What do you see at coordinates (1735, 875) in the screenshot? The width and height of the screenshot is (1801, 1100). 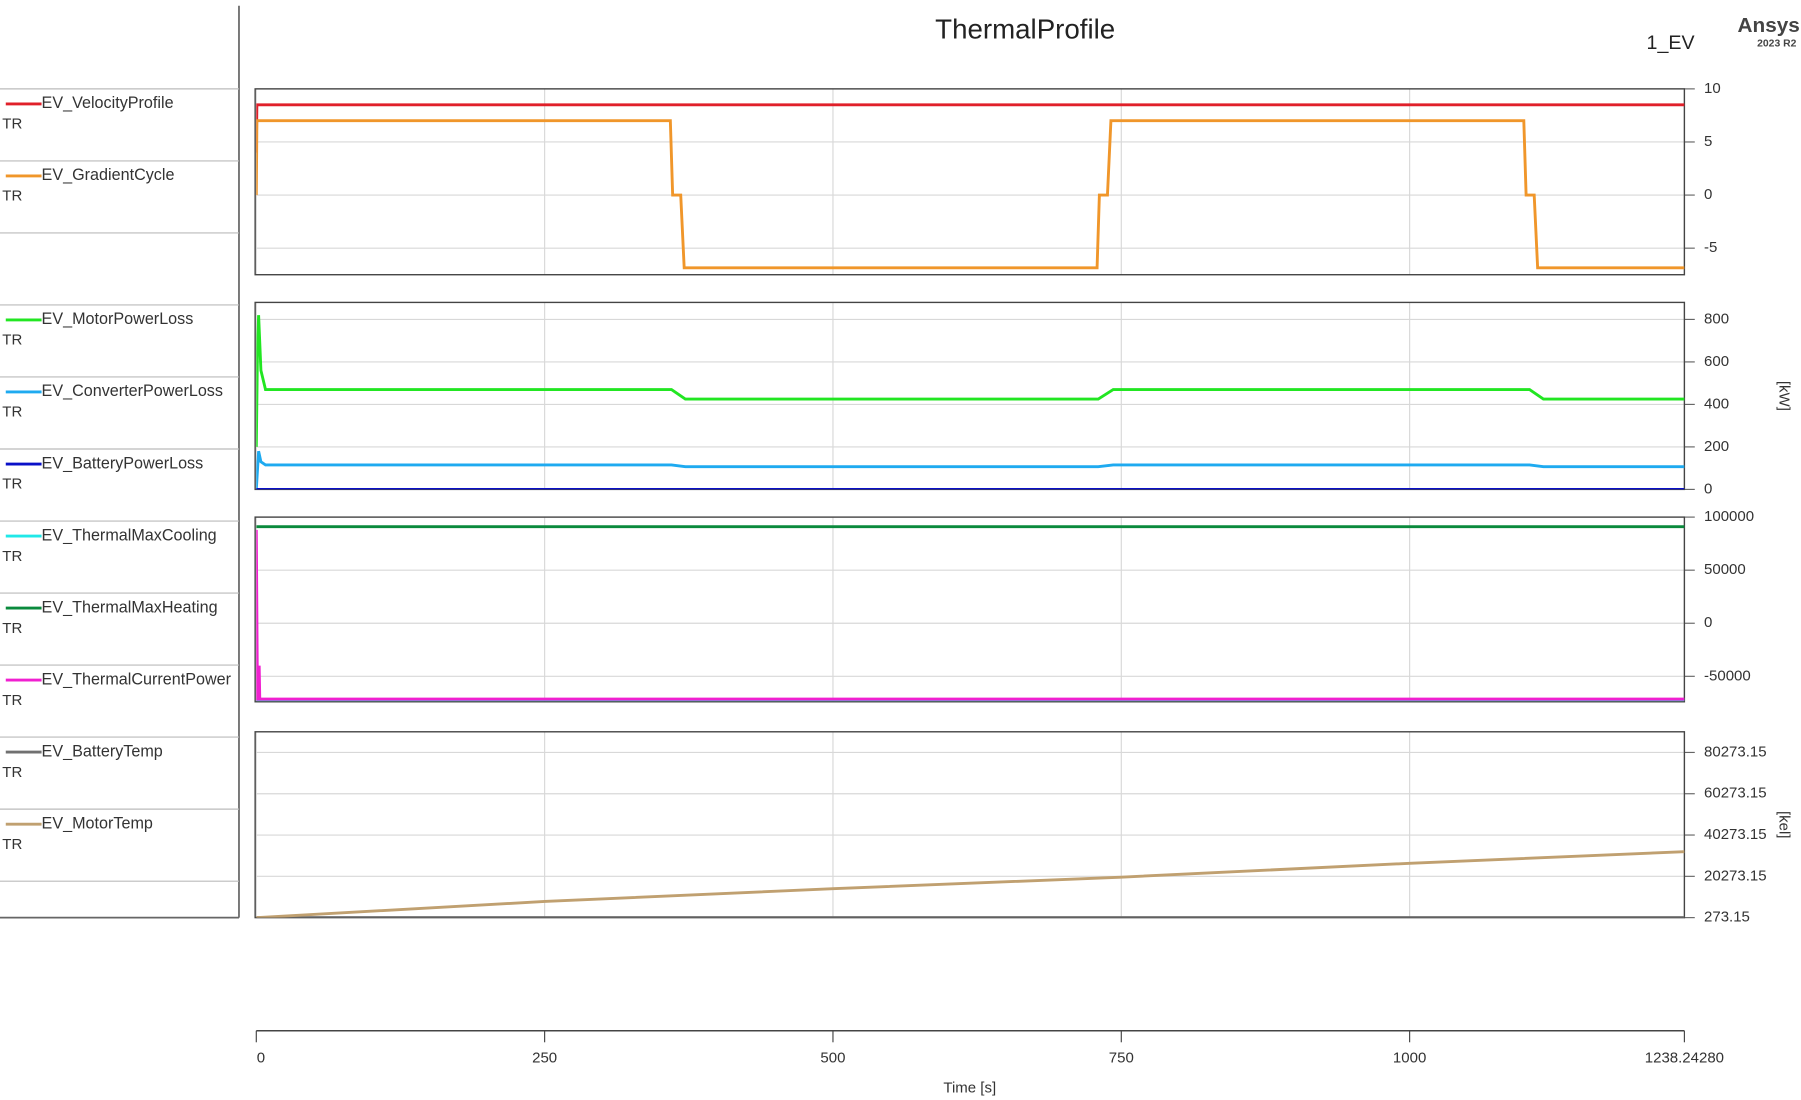 I see `y-tick-label: 20273.15` at bounding box center [1735, 875].